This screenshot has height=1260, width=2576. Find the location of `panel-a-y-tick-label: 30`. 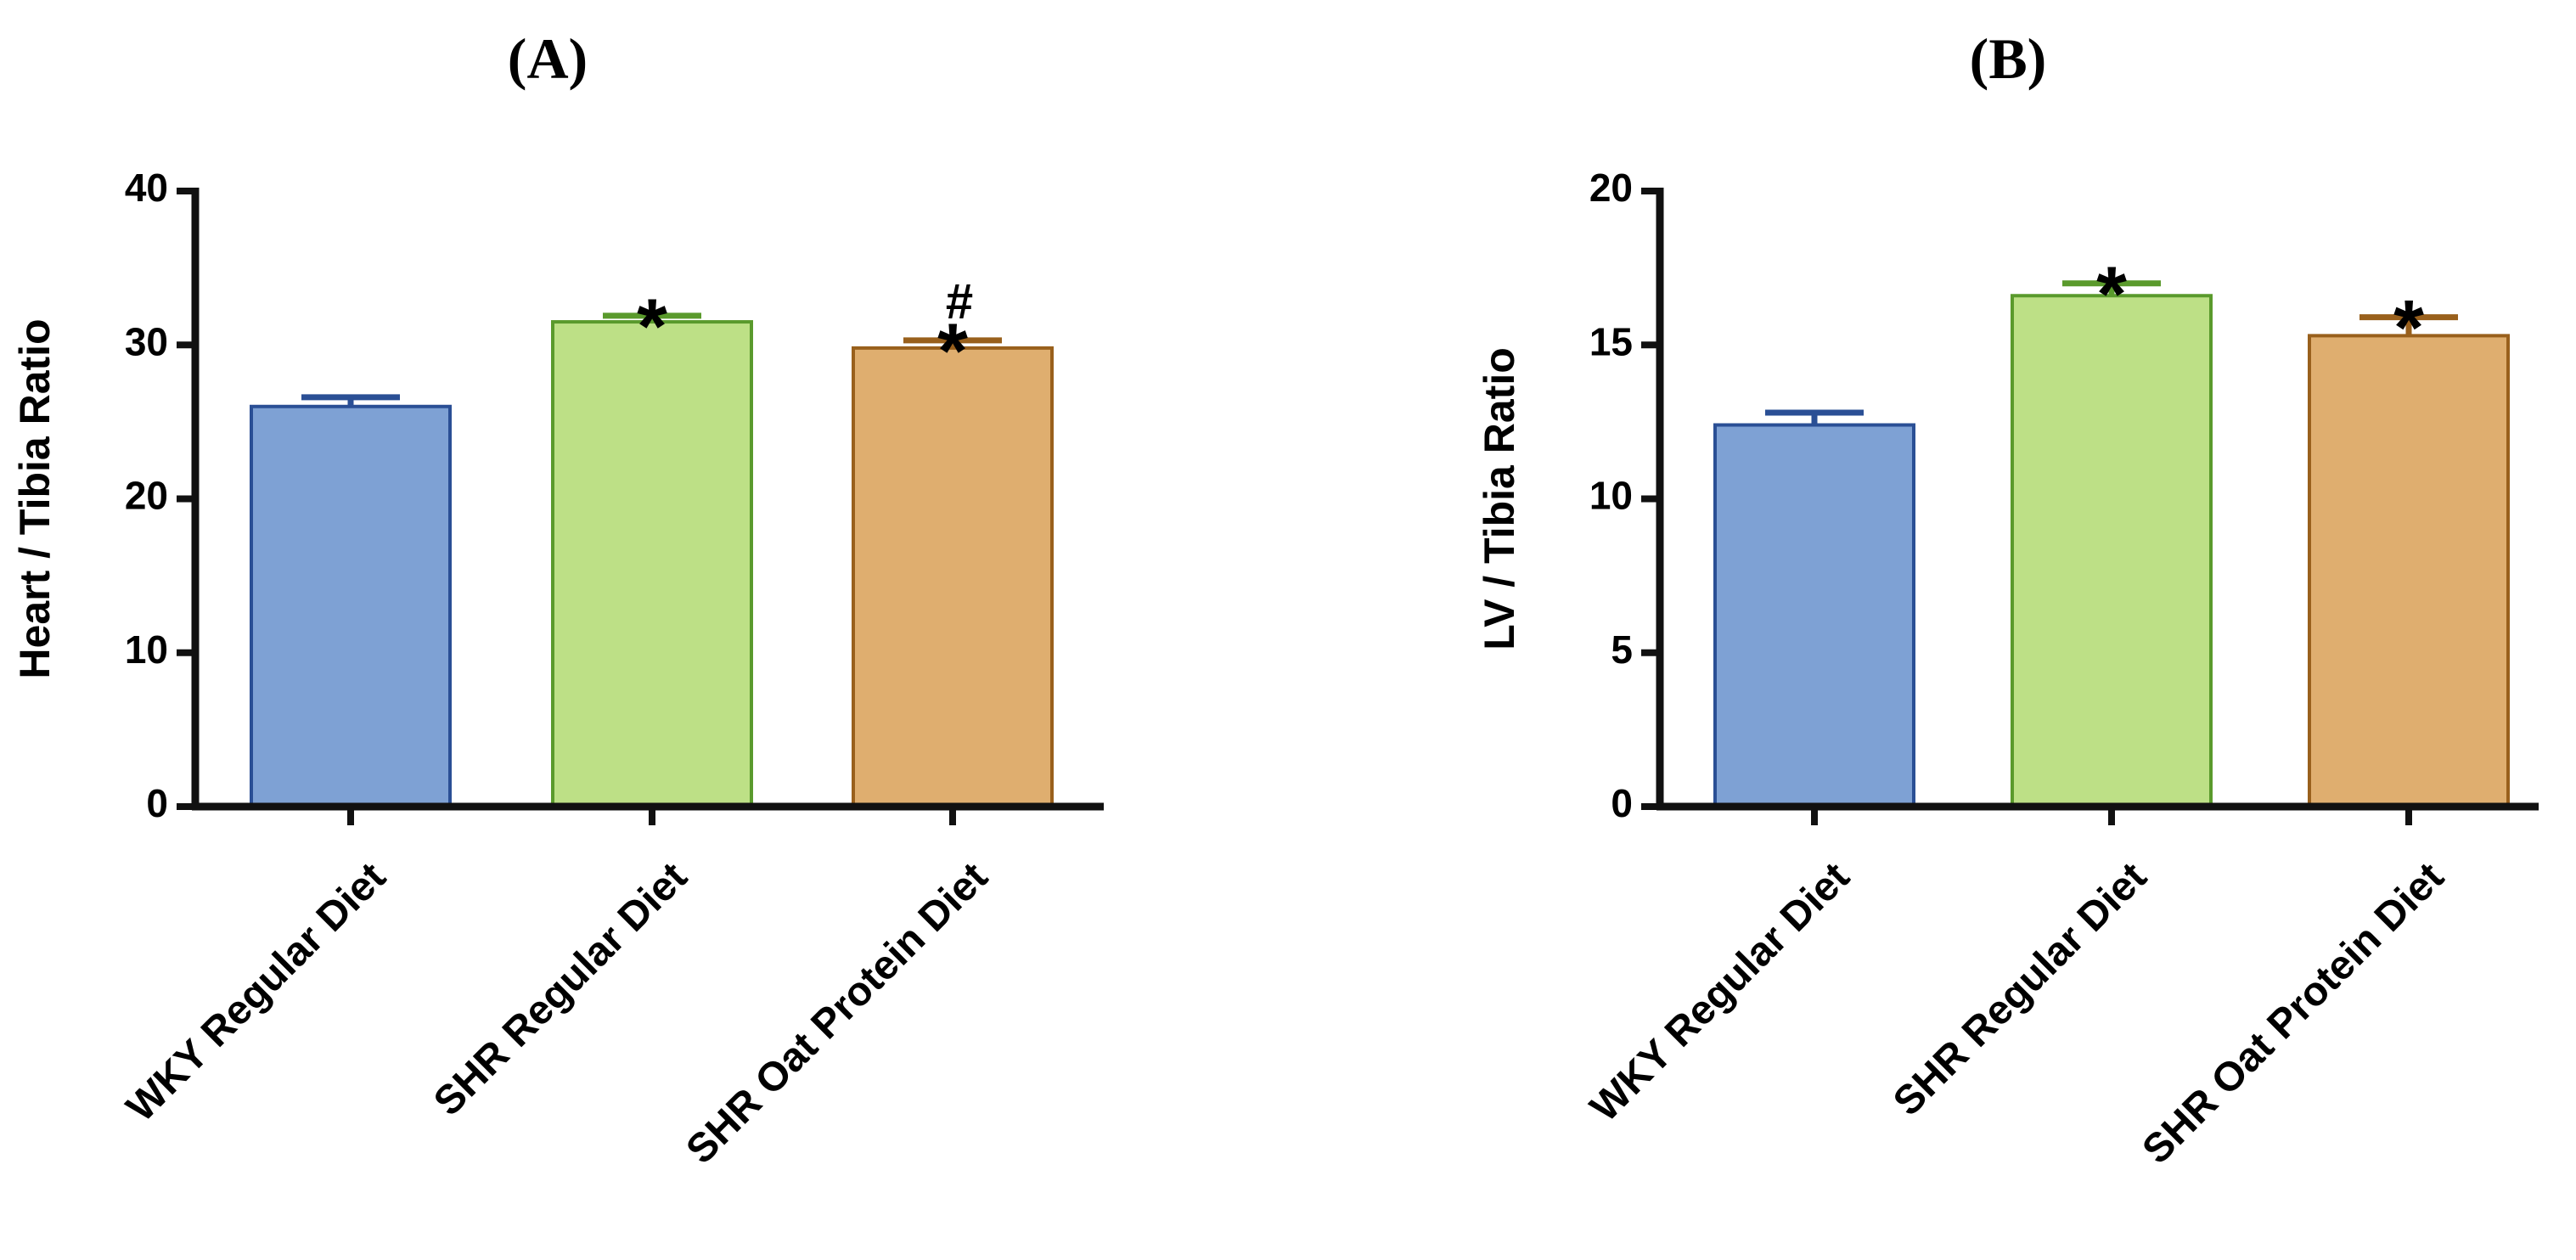

panel-a-y-tick-label: 30 is located at coordinates (146, 341).